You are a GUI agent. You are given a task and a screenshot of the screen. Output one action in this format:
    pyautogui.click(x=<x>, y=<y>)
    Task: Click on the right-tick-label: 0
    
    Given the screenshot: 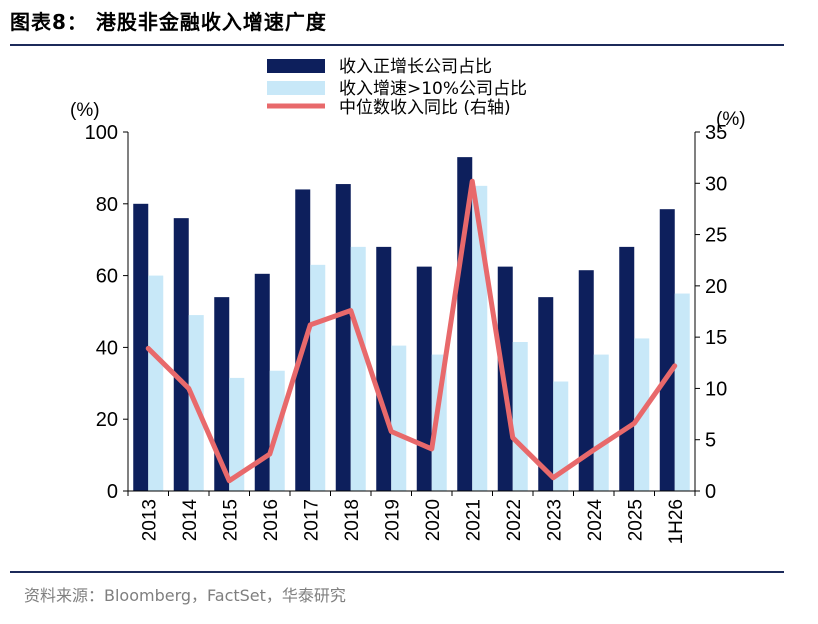 What is the action you would take?
    pyautogui.click(x=710, y=492)
    